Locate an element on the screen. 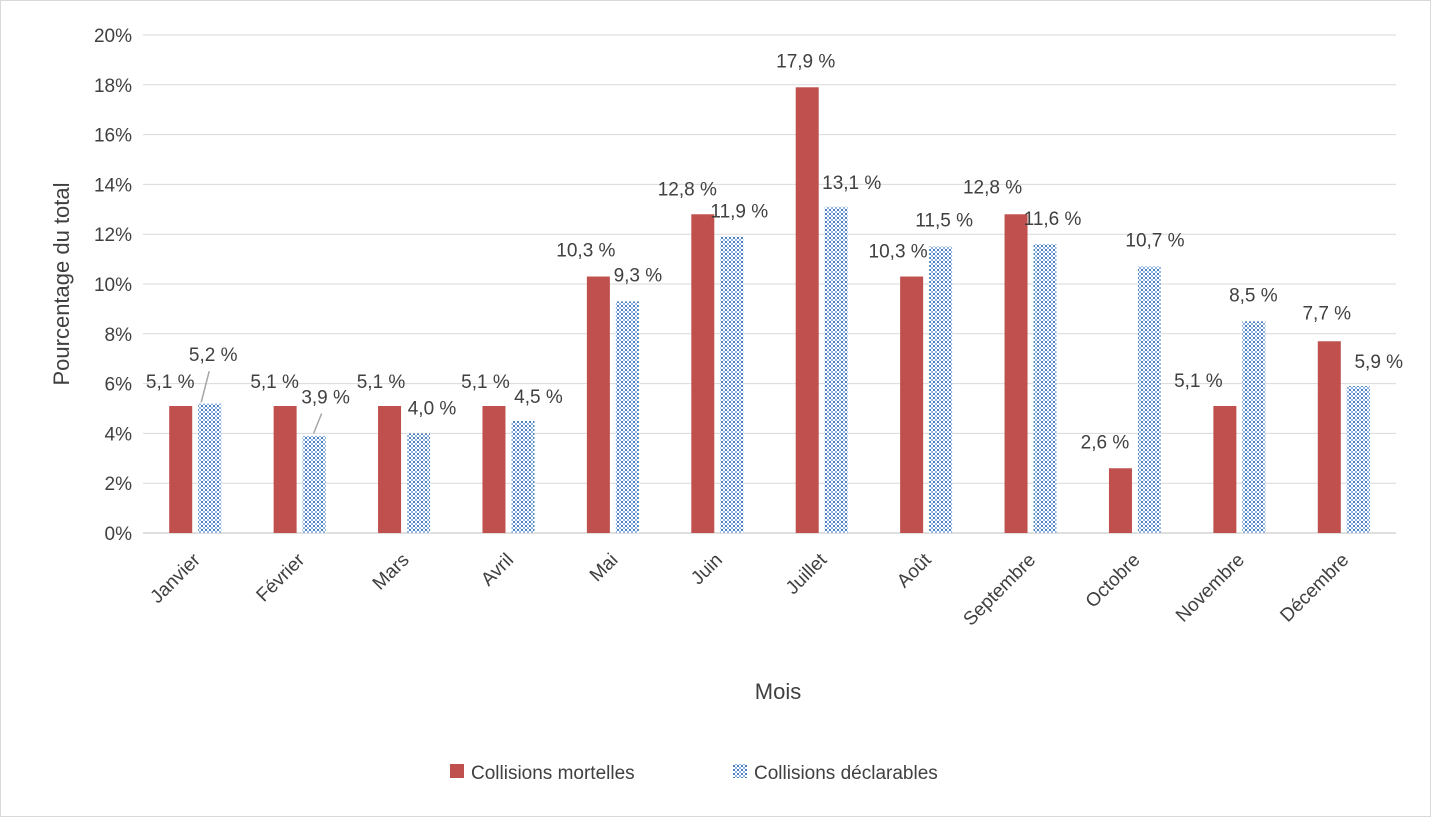 The width and height of the screenshot is (1431, 821). x-tick-label: Août is located at coordinates (914, 570).